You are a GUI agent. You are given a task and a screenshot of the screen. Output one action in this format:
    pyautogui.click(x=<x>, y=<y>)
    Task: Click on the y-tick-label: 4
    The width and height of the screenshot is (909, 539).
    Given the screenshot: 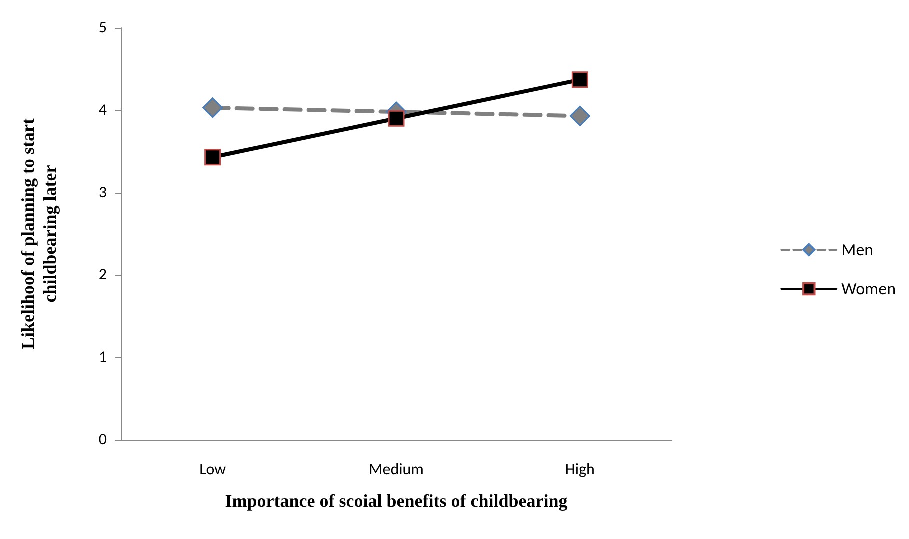 What is the action you would take?
    pyautogui.click(x=102, y=110)
    